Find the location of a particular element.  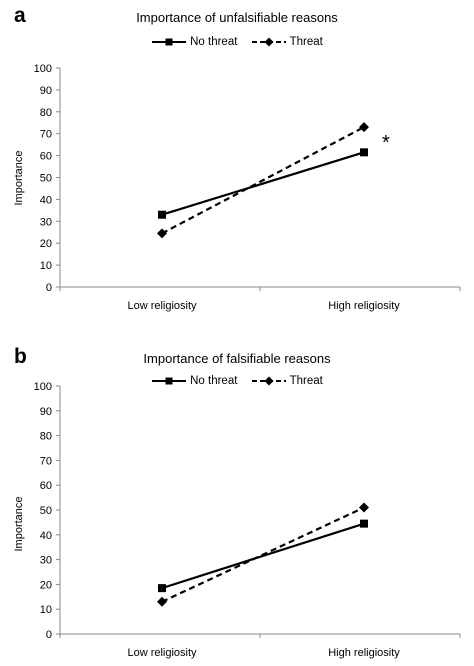

panel-label: a is located at coordinates (20, 15).